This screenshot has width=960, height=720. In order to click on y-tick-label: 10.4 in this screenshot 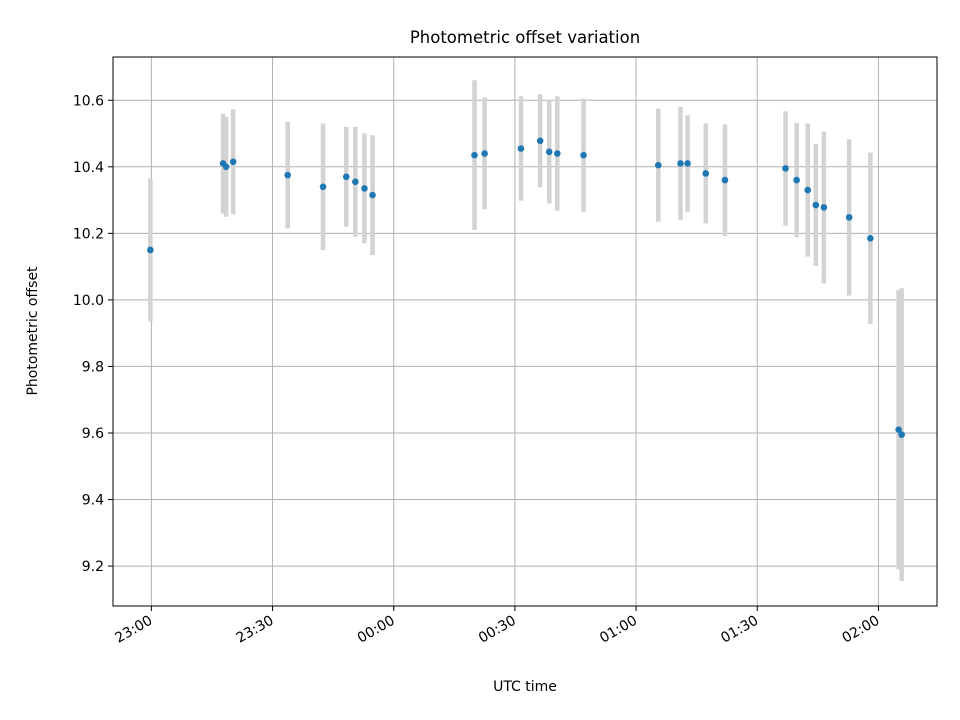, I will do `click(88, 168)`.